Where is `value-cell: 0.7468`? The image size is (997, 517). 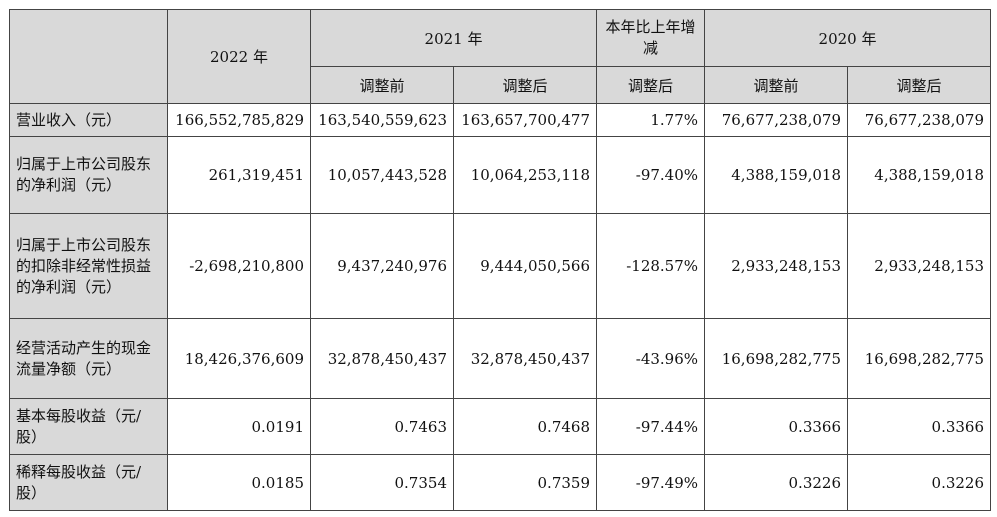
value-cell: 0.7468 is located at coordinates (525, 426).